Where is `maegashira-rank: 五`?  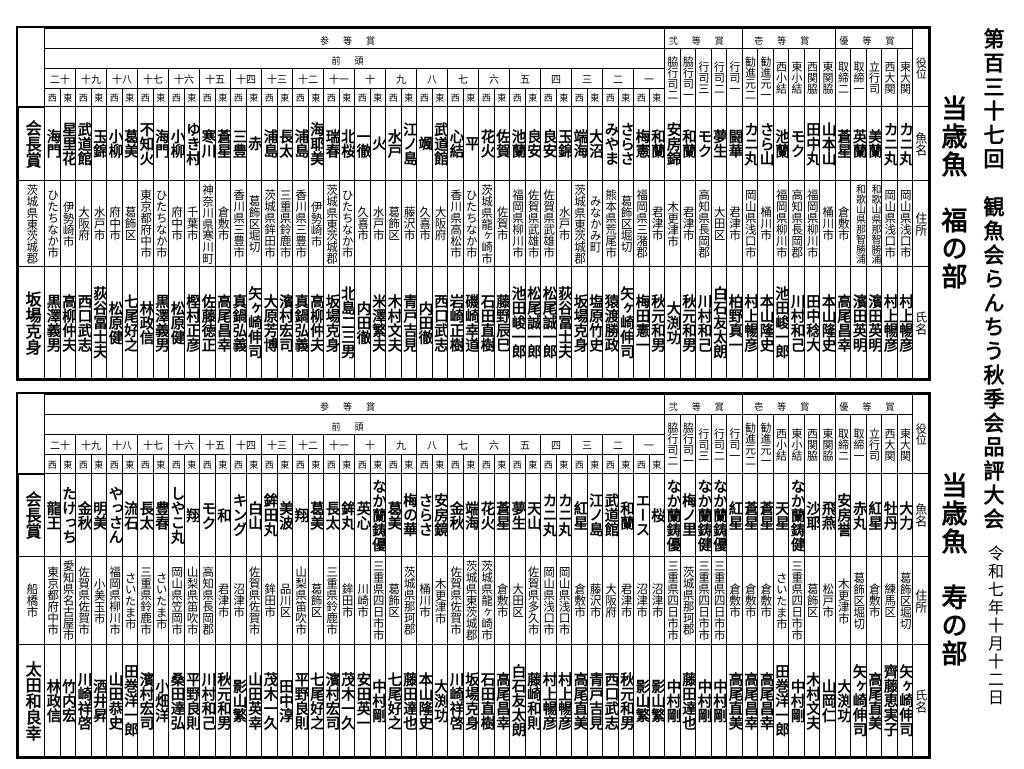
maegashira-rank: 五 is located at coordinates (525, 78).